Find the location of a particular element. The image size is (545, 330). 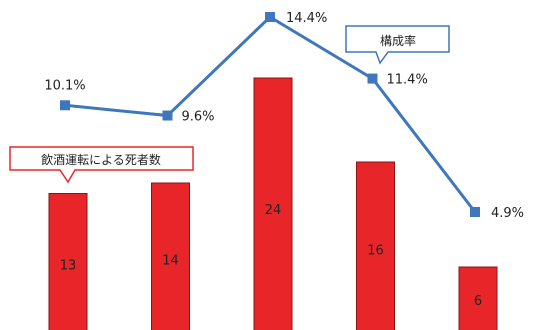

bar-series-callout-label: 飲酒運転による死者数 is located at coordinates (101, 159).